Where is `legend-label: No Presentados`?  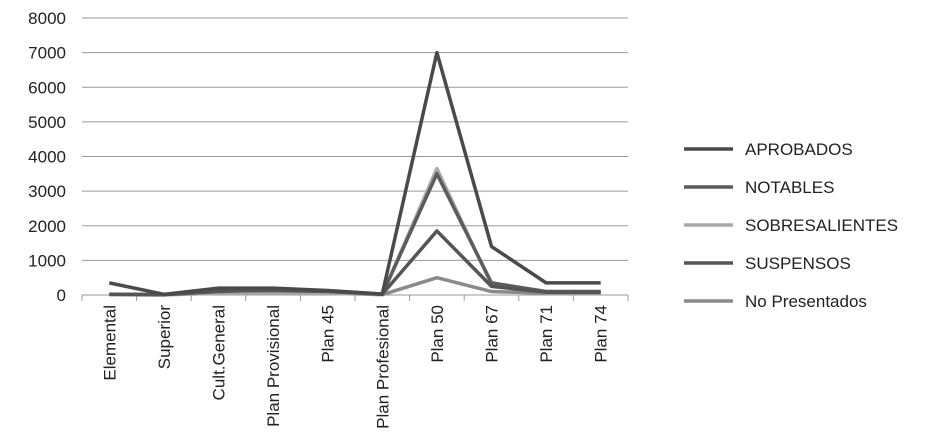 legend-label: No Presentados is located at coordinates (806, 301).